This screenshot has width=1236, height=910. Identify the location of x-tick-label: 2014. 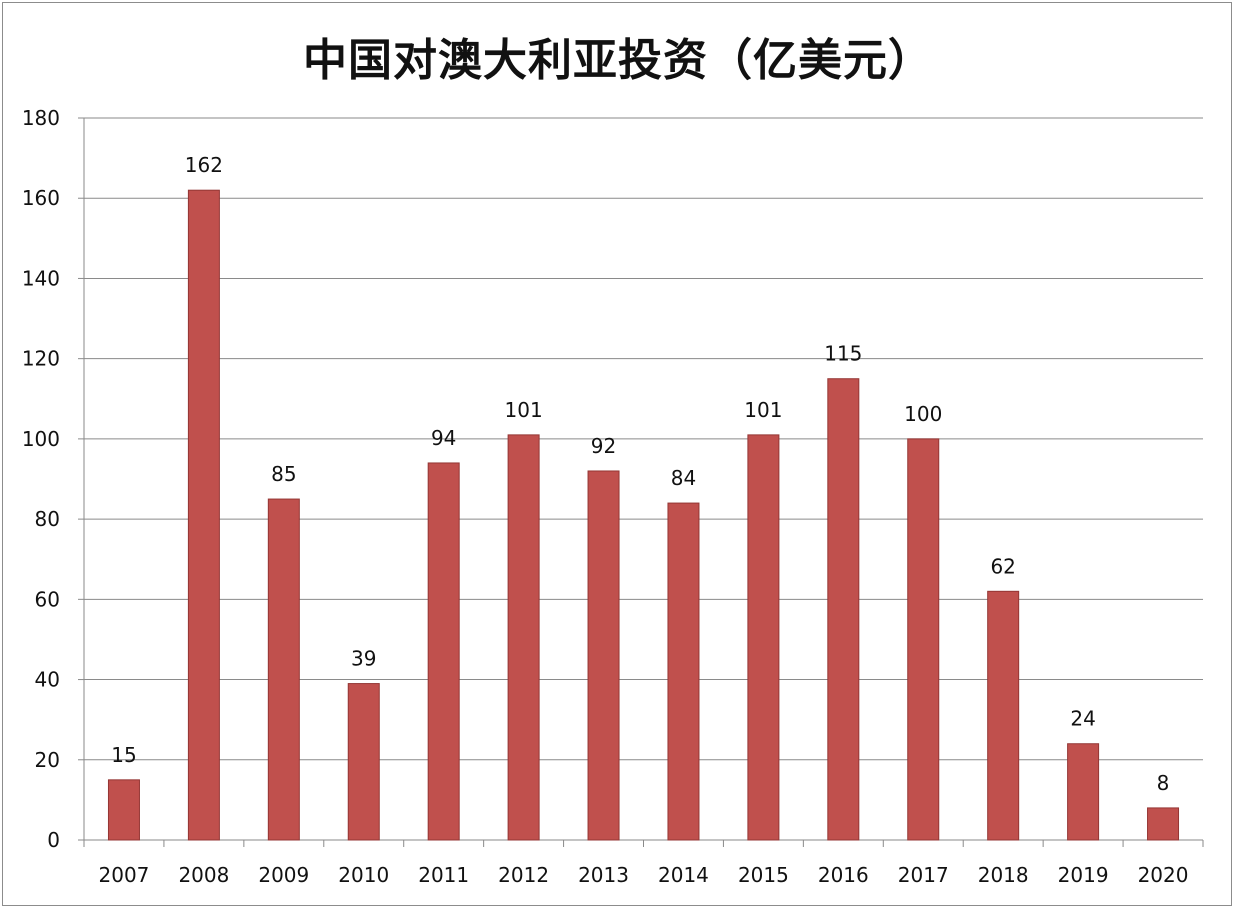
(683, 875).